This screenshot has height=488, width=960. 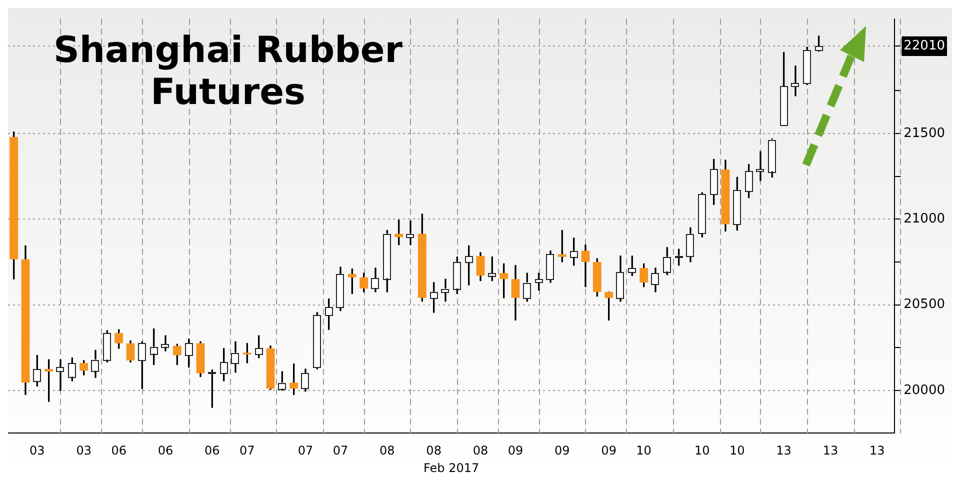 What do you see at coordinates (925, 133) in the screenshot?
I see `y-tick-label: 21500` at bounding box center [925, 133].